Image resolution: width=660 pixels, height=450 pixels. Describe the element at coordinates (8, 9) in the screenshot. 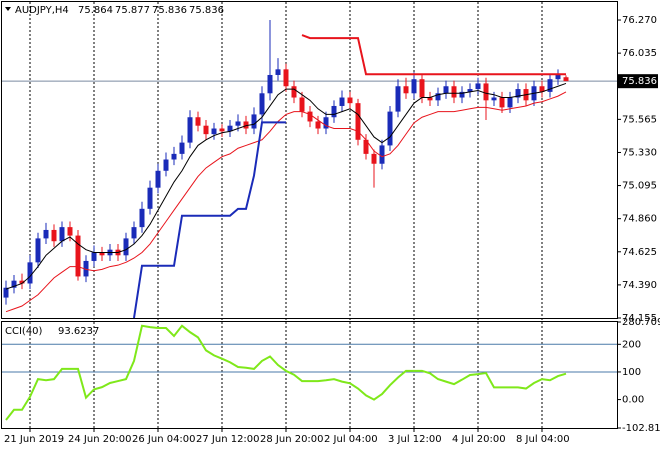

I see `menu-triangle` at that location.